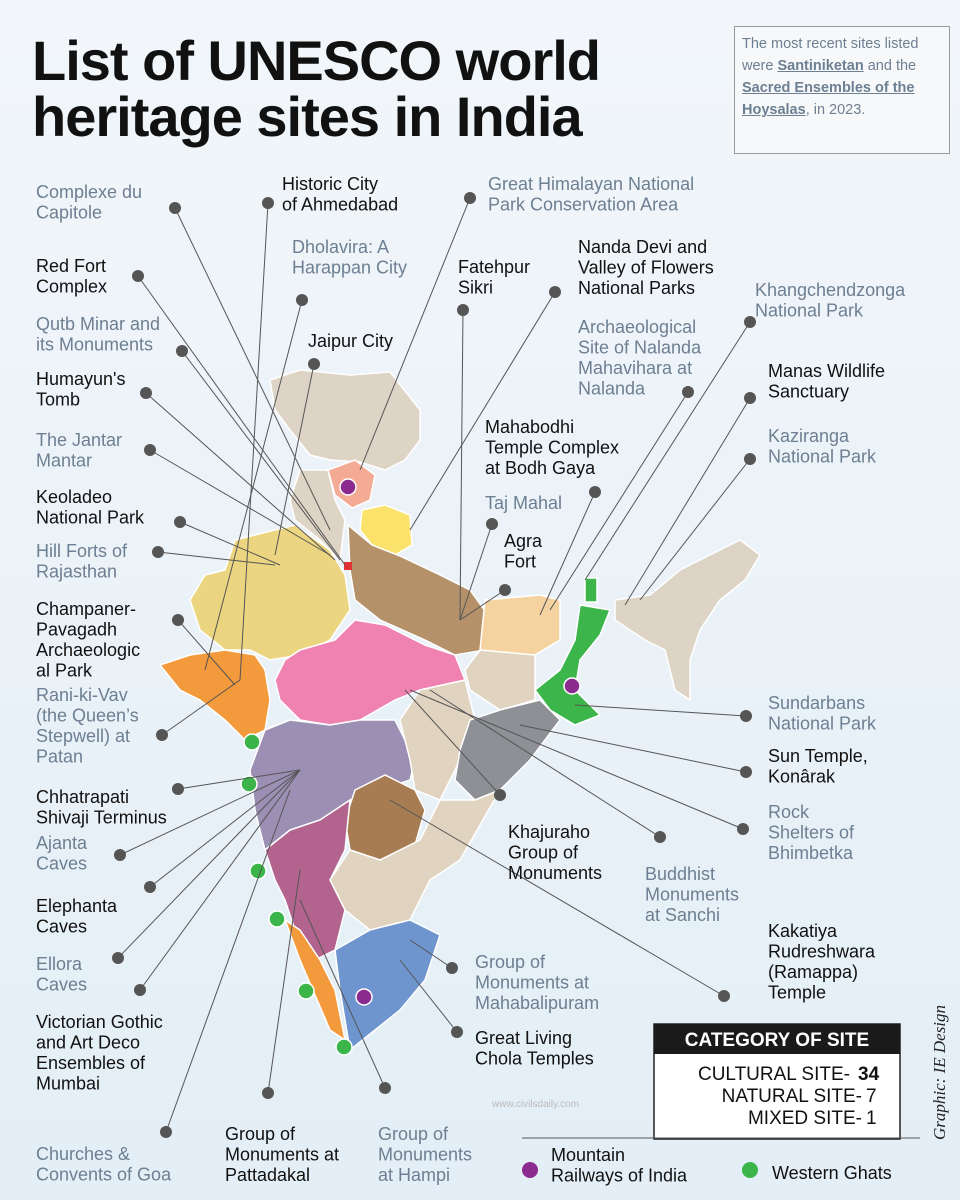  I want to click on category-label: CULTURAL SITE-, so click(774, 1074).